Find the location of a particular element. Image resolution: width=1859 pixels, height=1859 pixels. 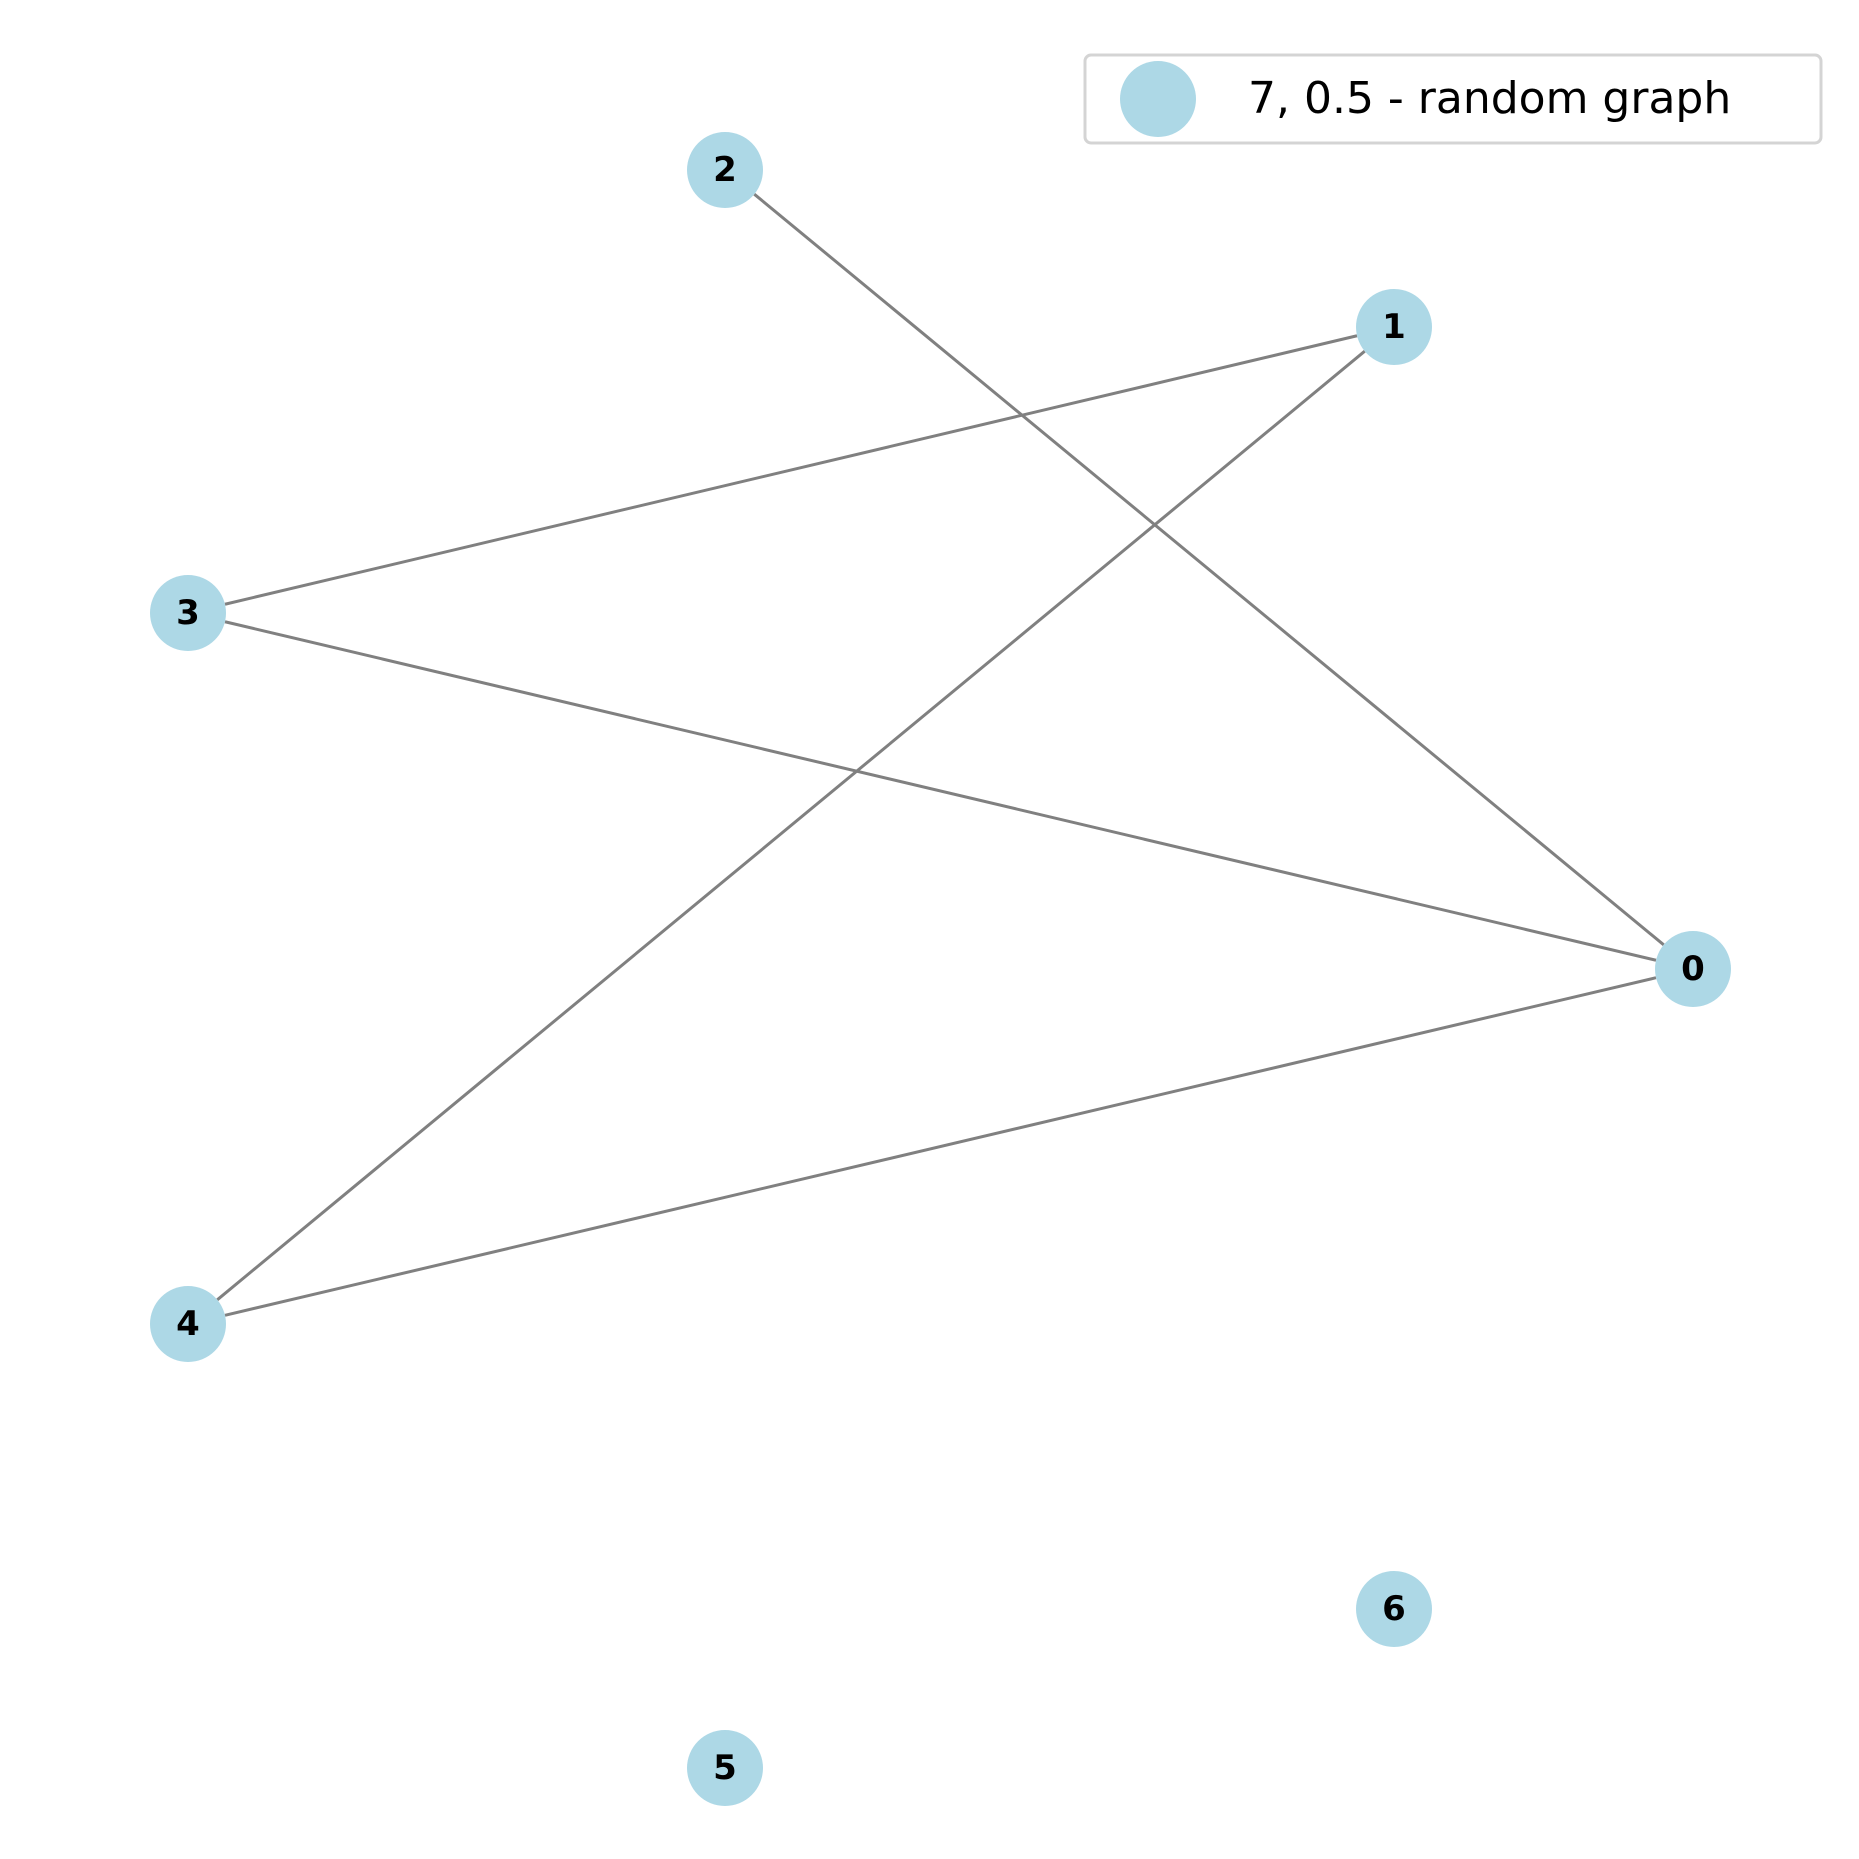

legend-label: 7, 0.5 - random graph is located at coordinates (1489, 98).